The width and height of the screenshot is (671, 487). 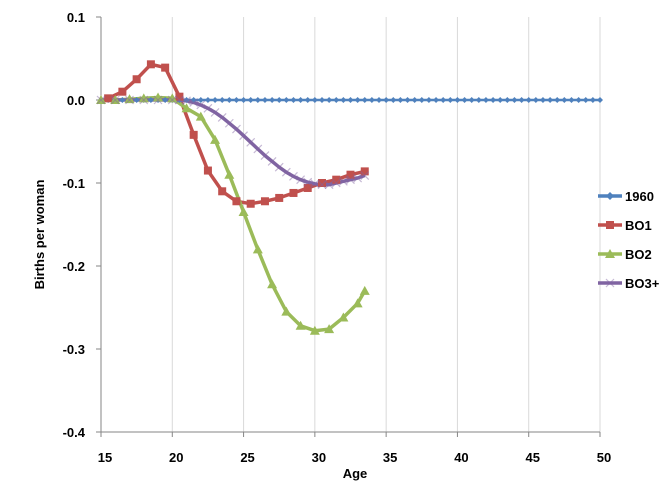 What do you see at coordinates (638, 225) in the screenshot?
I see `legend-label: BO1` at bounding box center [638, 225].